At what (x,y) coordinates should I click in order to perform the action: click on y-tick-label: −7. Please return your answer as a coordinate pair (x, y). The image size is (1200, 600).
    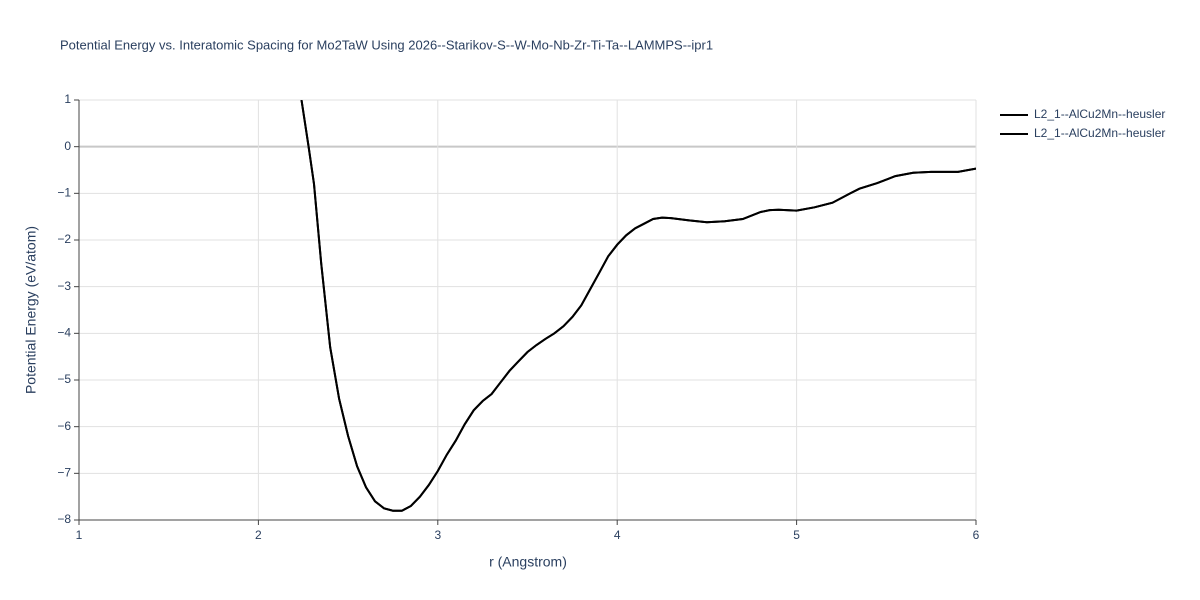
    Looking at the image, I should click on (64, 473).